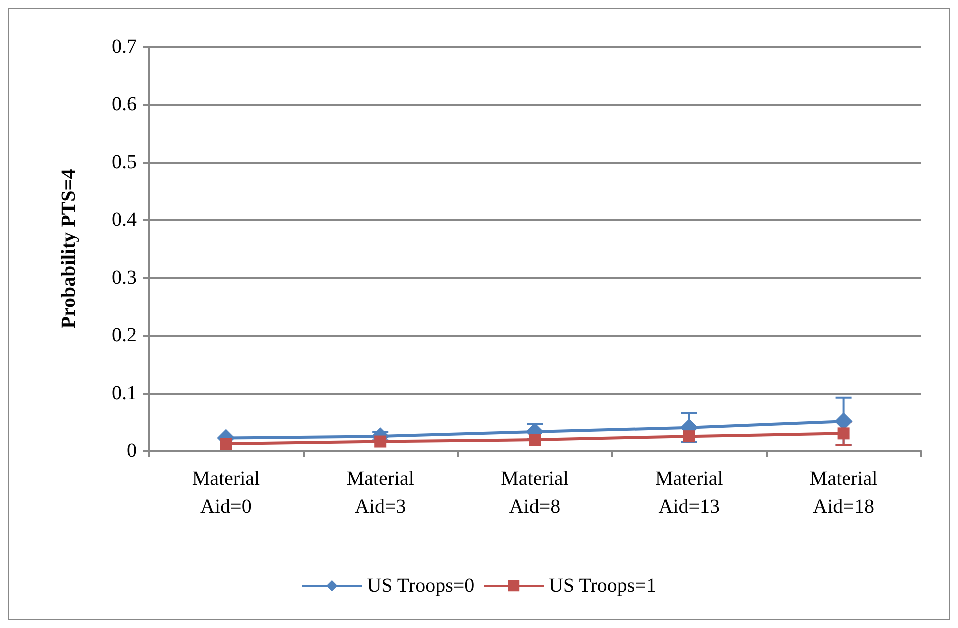  I want to click on y-tick-label: 0, so click(132, 451).